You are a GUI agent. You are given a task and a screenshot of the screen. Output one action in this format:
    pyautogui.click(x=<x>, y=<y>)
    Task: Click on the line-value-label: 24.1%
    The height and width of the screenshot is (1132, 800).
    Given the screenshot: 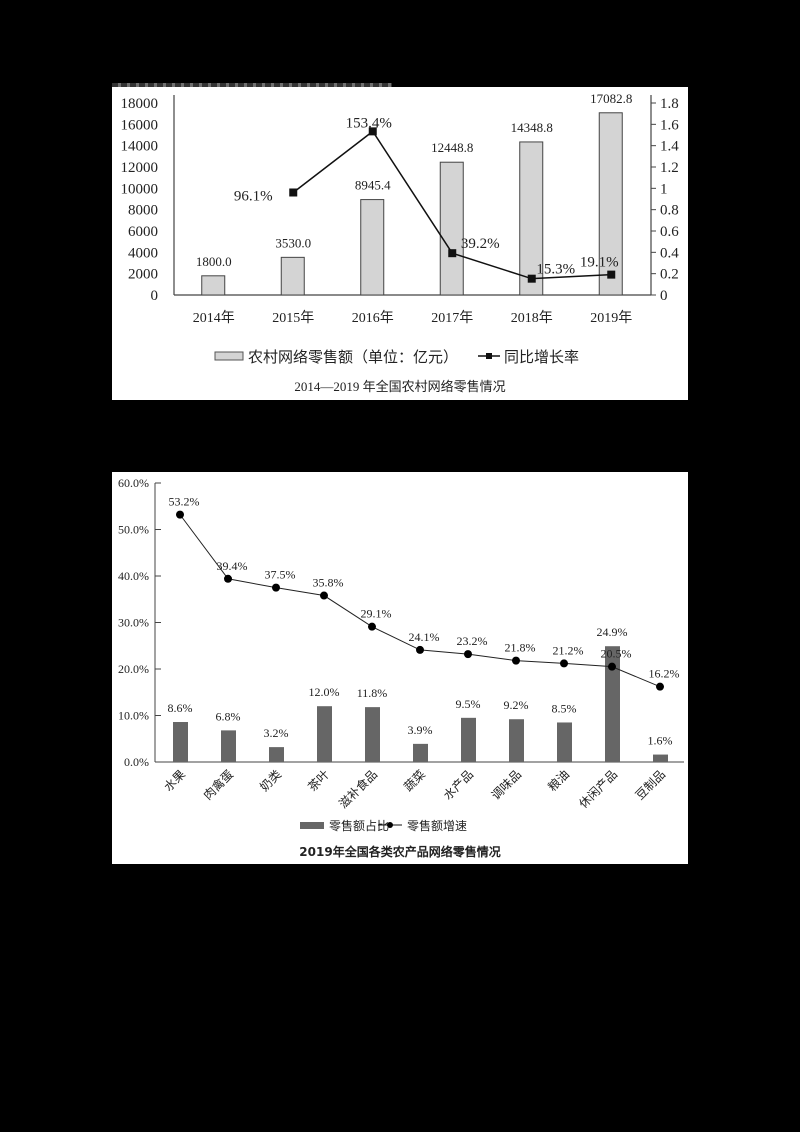 What is the action you would take?
    pyautogui.click(x=424, y=637)
    